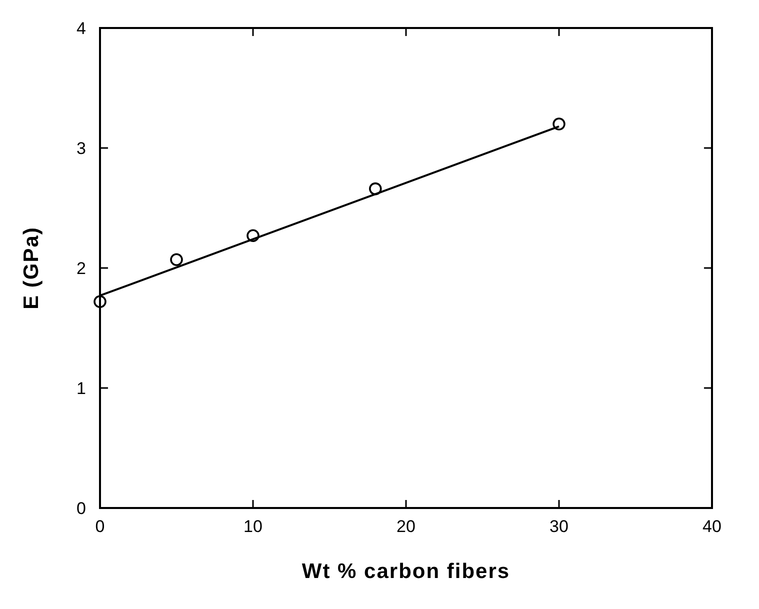 The width and height of the screenshot is (759, 609). I want to click on y-axis-title: E (GPa), so click(31, 268).